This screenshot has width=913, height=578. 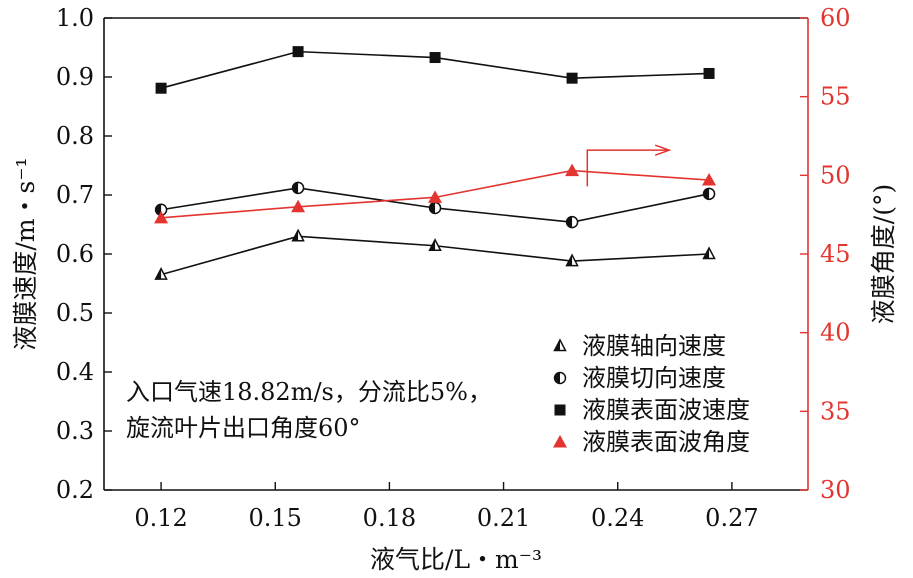 I want to click on y-right-tick-label: 50, so click(x=835, y=175).